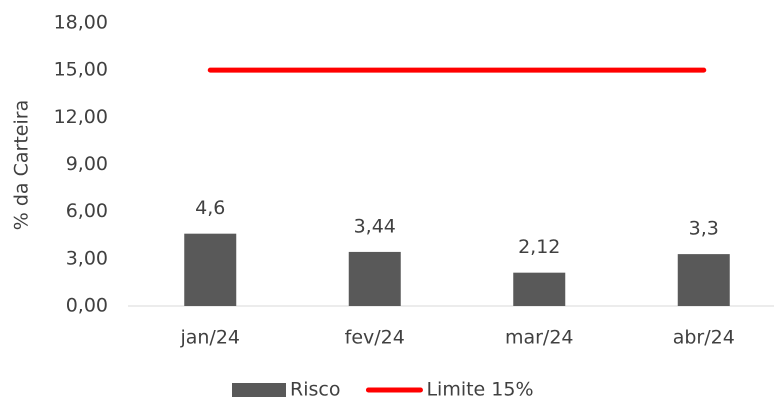 The image size is (774, 401). Describe the element at coordinates (209, 338) in the screenshot. I see `x-tick-label: jan/24` at that location.